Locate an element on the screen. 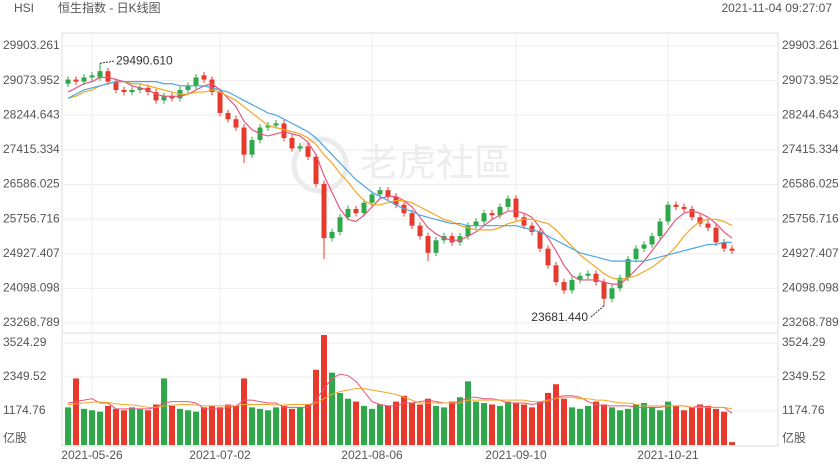 This screenshot has height=470, width=840. y-tick-label-right: 3524.29 is located at coordinates (804, 342).